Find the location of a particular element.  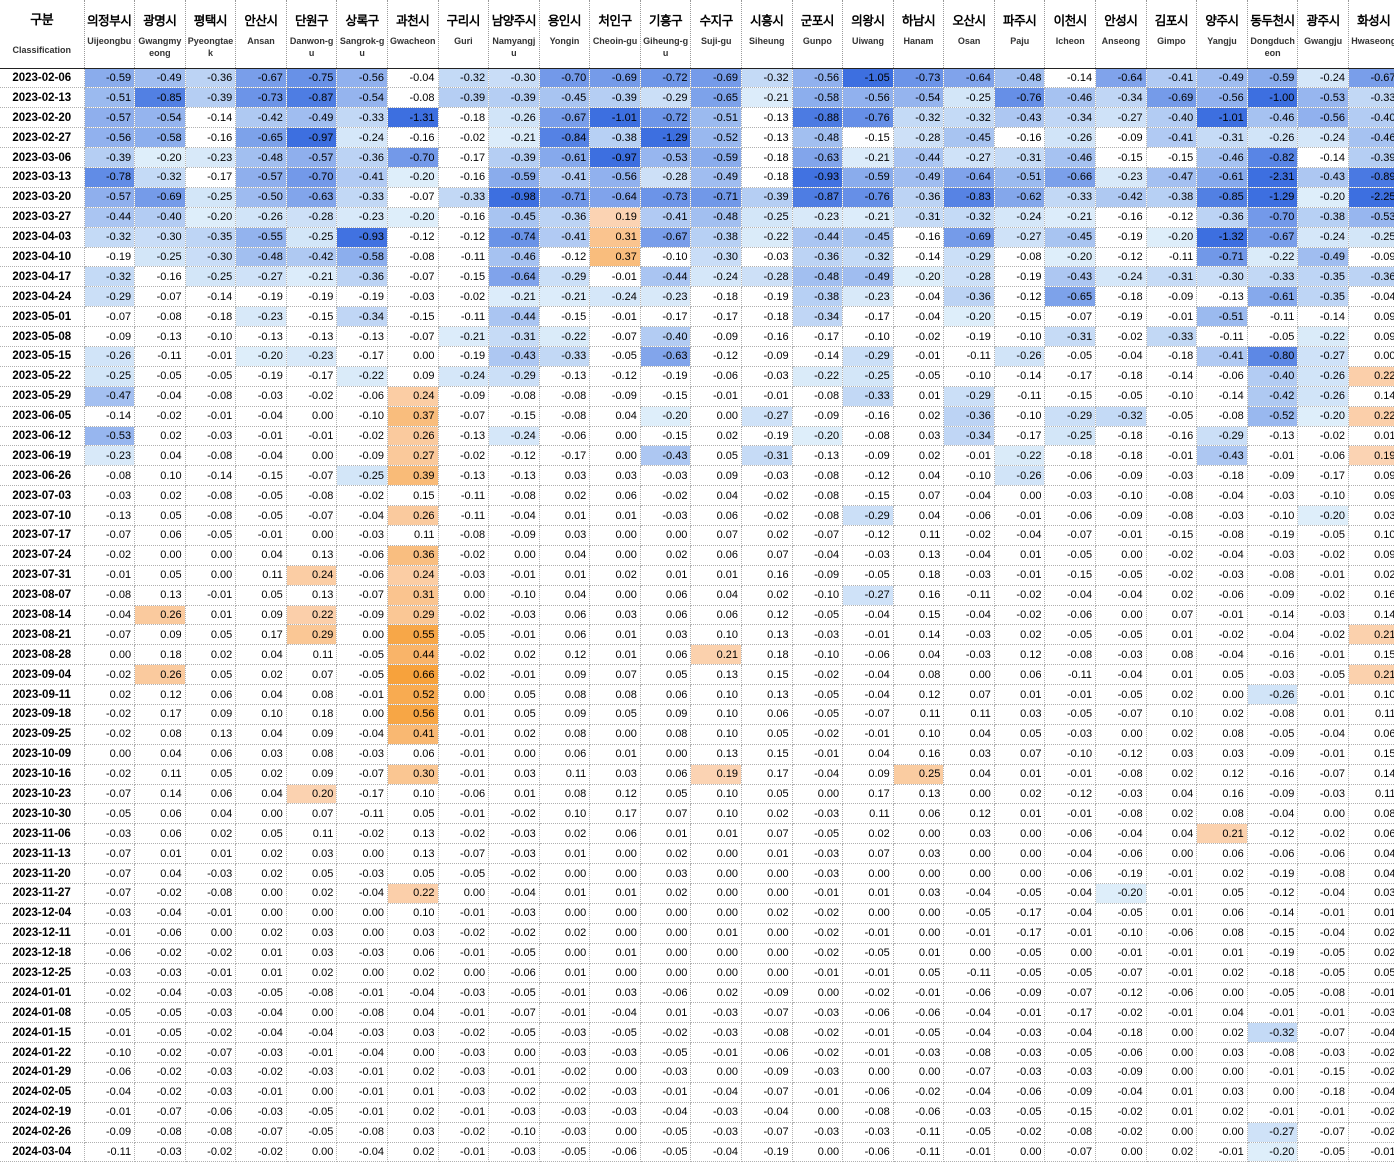

value-cell: -0.40 is located at coordinates (666, 336).